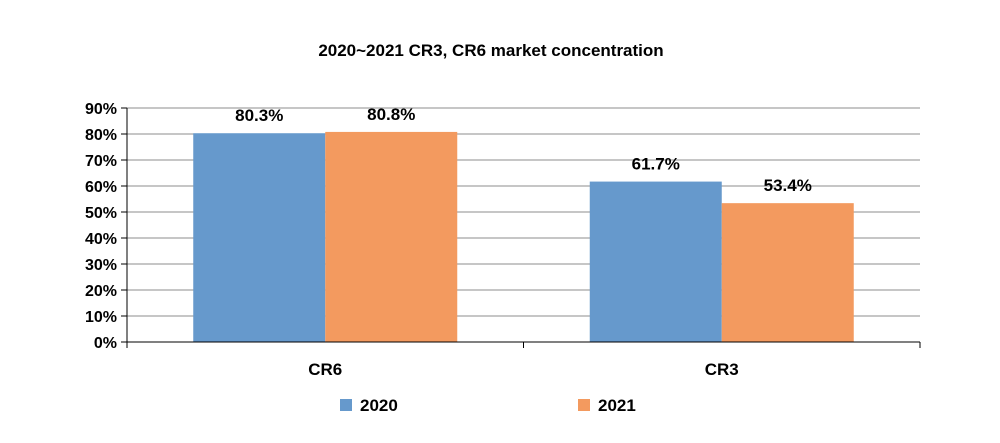 The height and width of the screenshot is (443, 1000). What do you see at coordinates (259, 115) in the screenshot?
I see `data-label: 80.3%` at bounding box center [259, 115].